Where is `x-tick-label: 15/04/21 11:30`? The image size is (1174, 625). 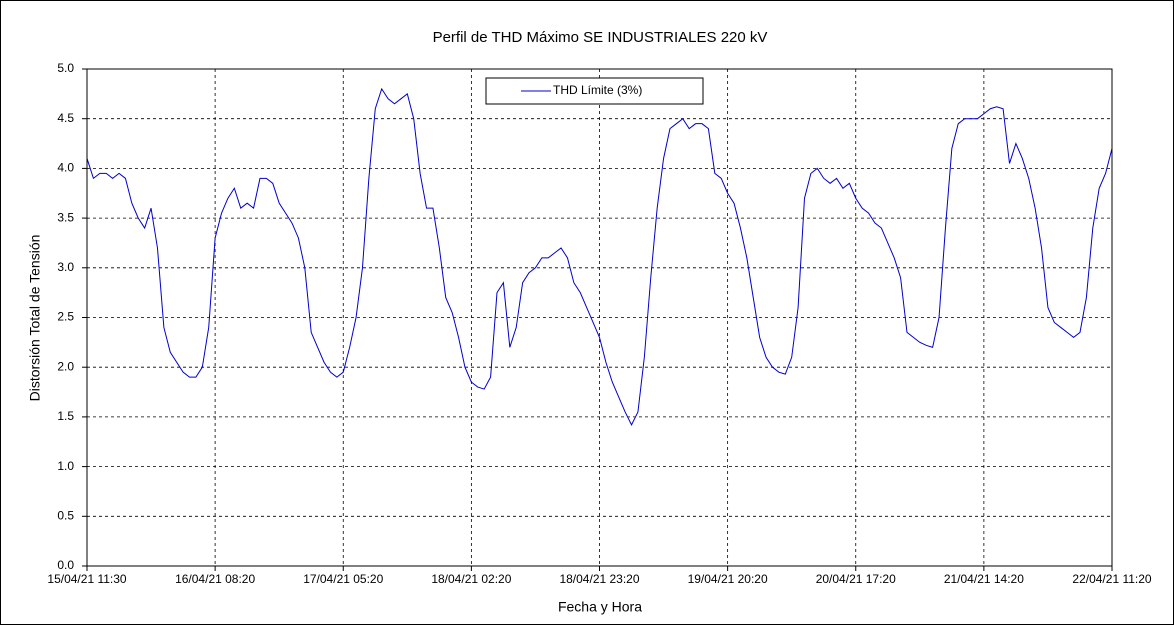 x-tick-label: 15/04/21 11:30 is located at coordinates (87, 579).